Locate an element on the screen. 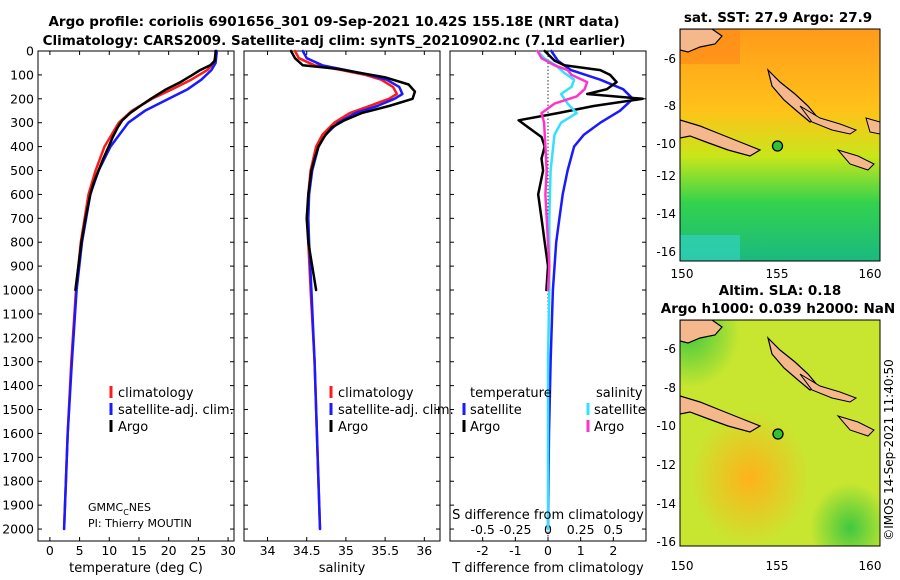 This screenshot has height=580, width=900. sst-xtick: 160 is located at coordinates (870, 274).